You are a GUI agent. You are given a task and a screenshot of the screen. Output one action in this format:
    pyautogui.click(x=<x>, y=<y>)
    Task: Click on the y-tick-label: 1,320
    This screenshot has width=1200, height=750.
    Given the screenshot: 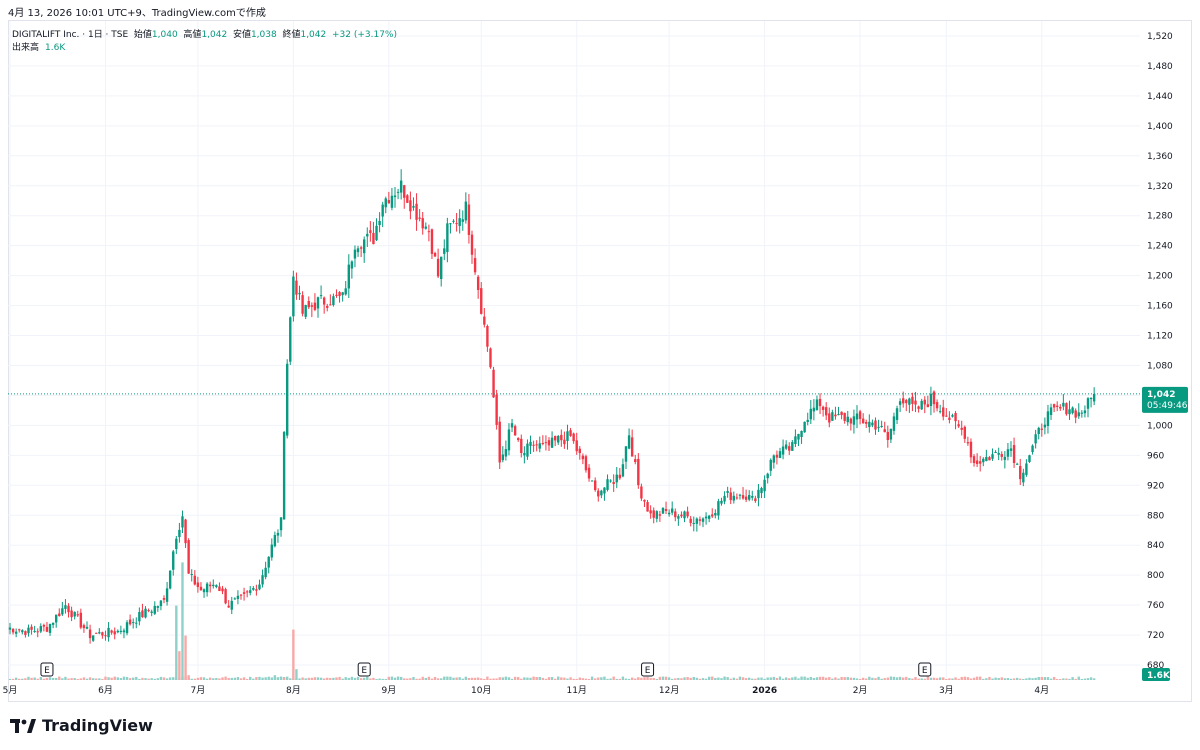 What is the action you would take?
    pyautogui.click(x=1160, y=187)
    